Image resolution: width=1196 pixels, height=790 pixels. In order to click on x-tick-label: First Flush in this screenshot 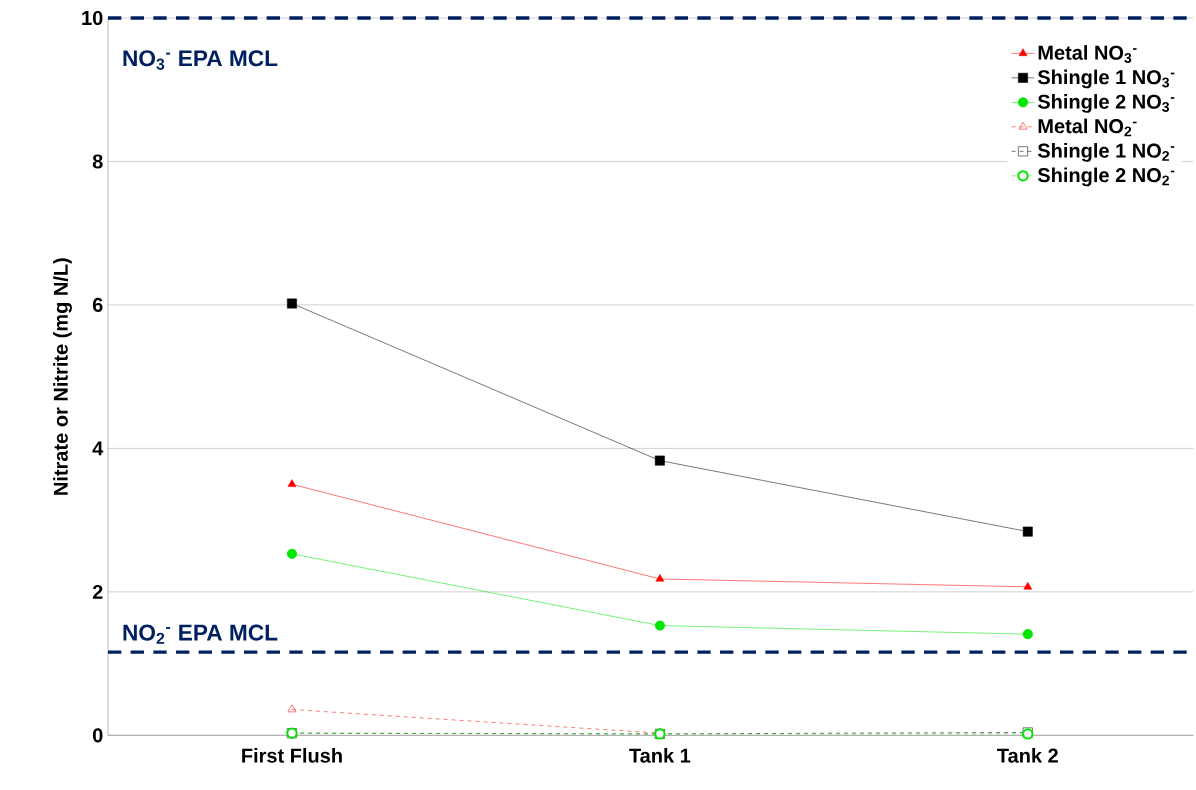, I will do `click(292, 755)`.